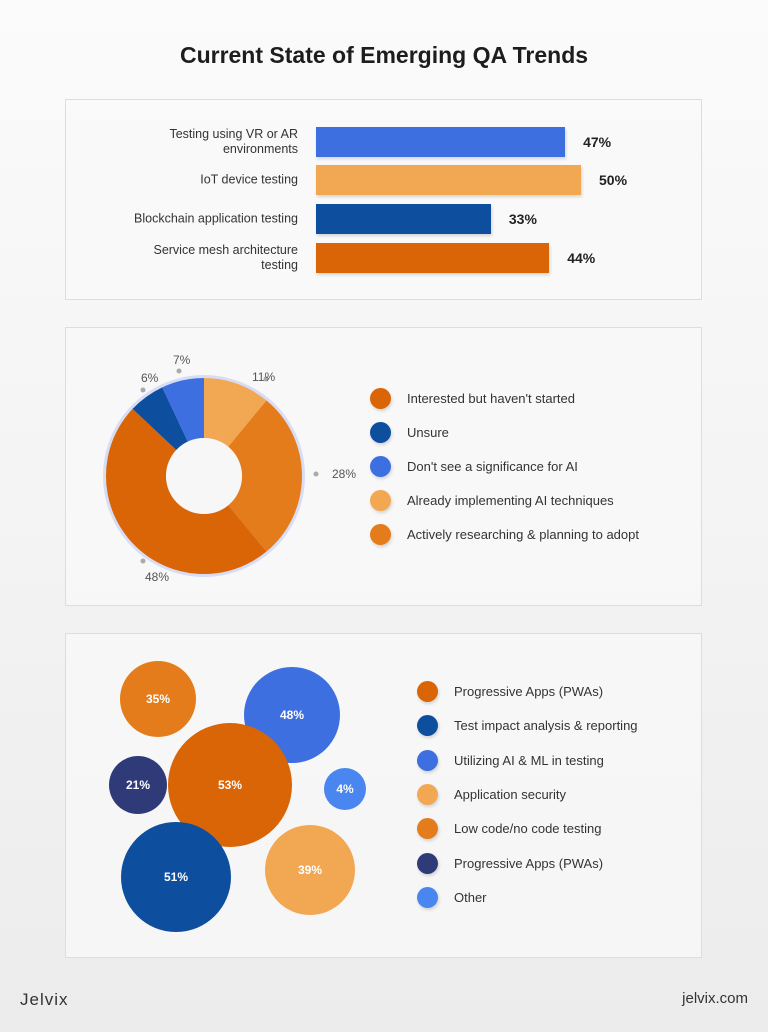 The width and height of the screenshot is (768, 1032). What do you see at coordinates (529, 760) in the screenshot?
I see `legend-label: Utilizing AI & ML in testing` at bounding box center [529, 760].